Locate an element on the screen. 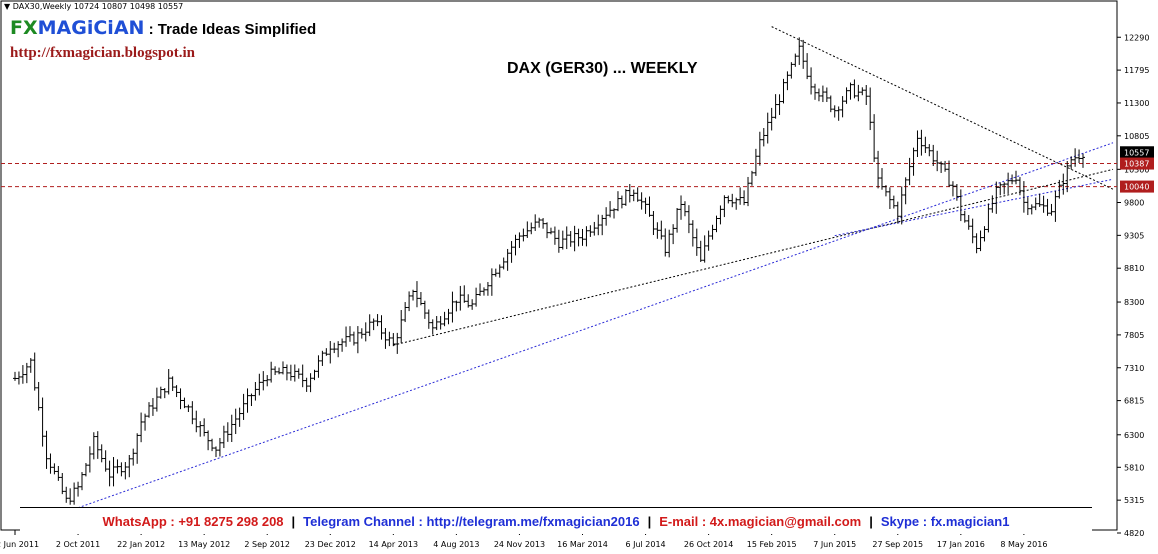 The width and height of the screenshot is (1158, 554). y-tick-label: 5315 is located at coordinates (1134, 500).